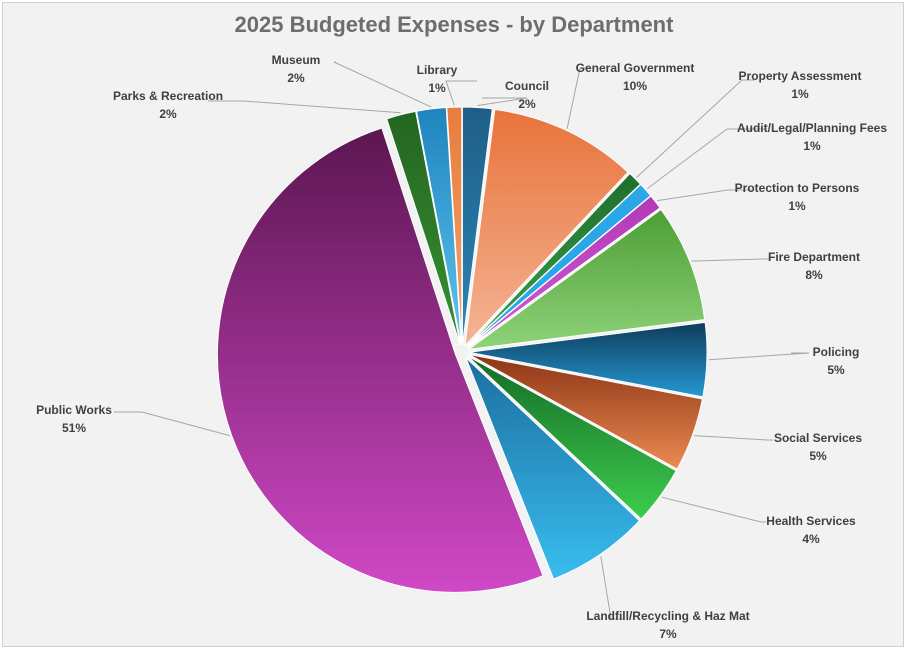 Image resolution: width=908 pixels, height=651 pixels. What do you see at coordinates (588, 359) in the screenshot?
I see `pie-slice-policing` at bounding box center [588, 359].